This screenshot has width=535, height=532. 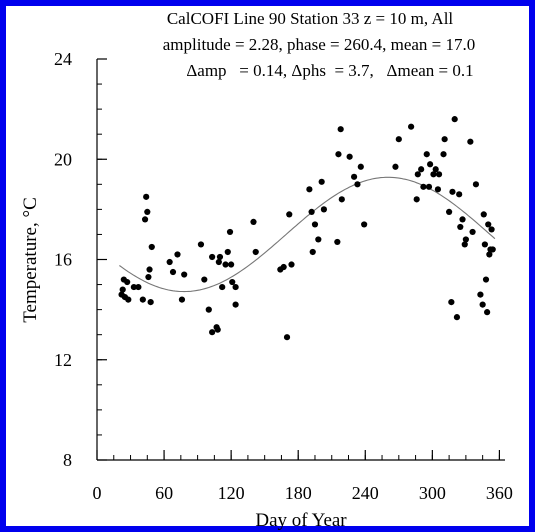 I want to click on x-tick-label: 360, so click(x=499, y=493).